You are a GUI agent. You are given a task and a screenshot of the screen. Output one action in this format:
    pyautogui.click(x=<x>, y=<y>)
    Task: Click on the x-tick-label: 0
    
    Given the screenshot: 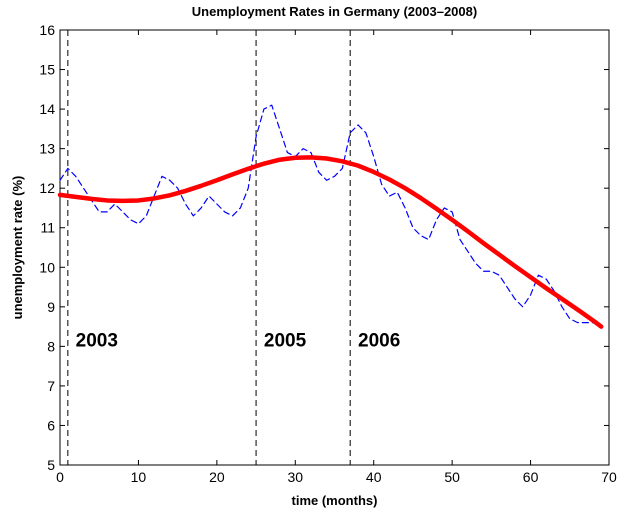 What is the action you would take?
    pyautogui.click(x=60, y=477)
    